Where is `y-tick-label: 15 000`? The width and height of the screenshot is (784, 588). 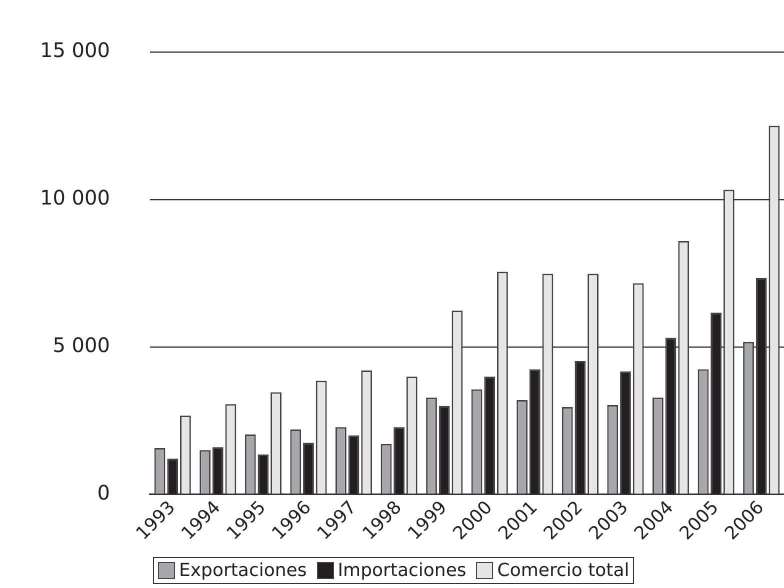 y-tick-label: 15 000 is located at coordinates (75, 50).